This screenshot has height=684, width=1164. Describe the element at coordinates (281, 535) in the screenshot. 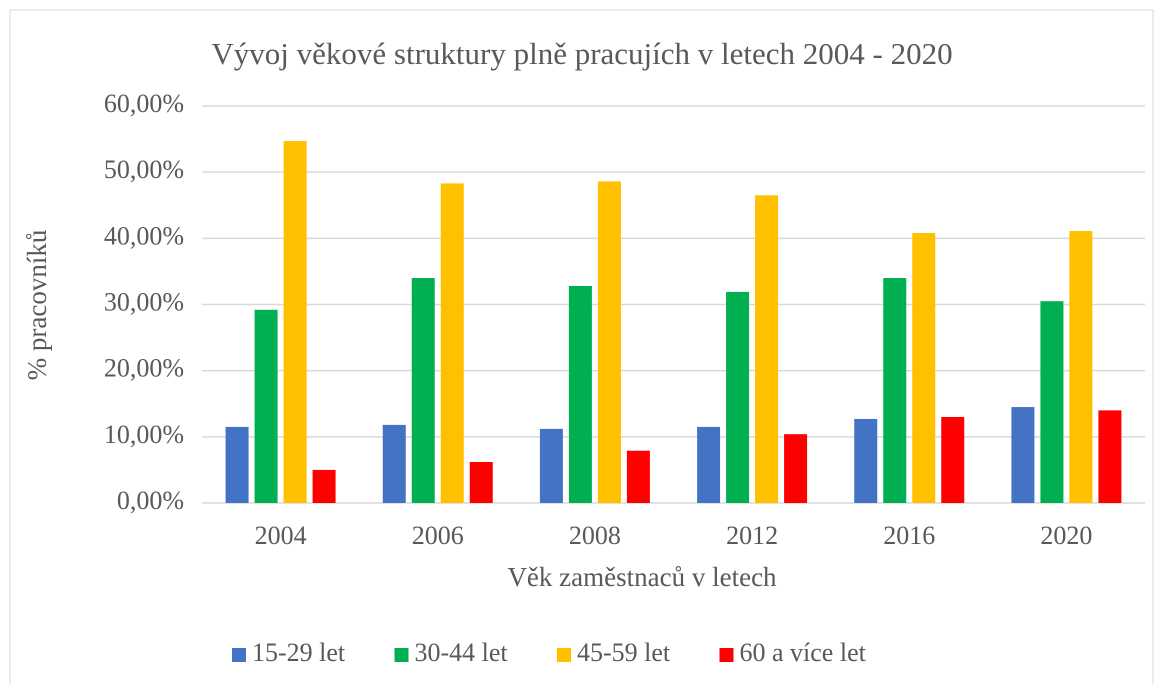

I see `x-tick-label: 2004` at that location.